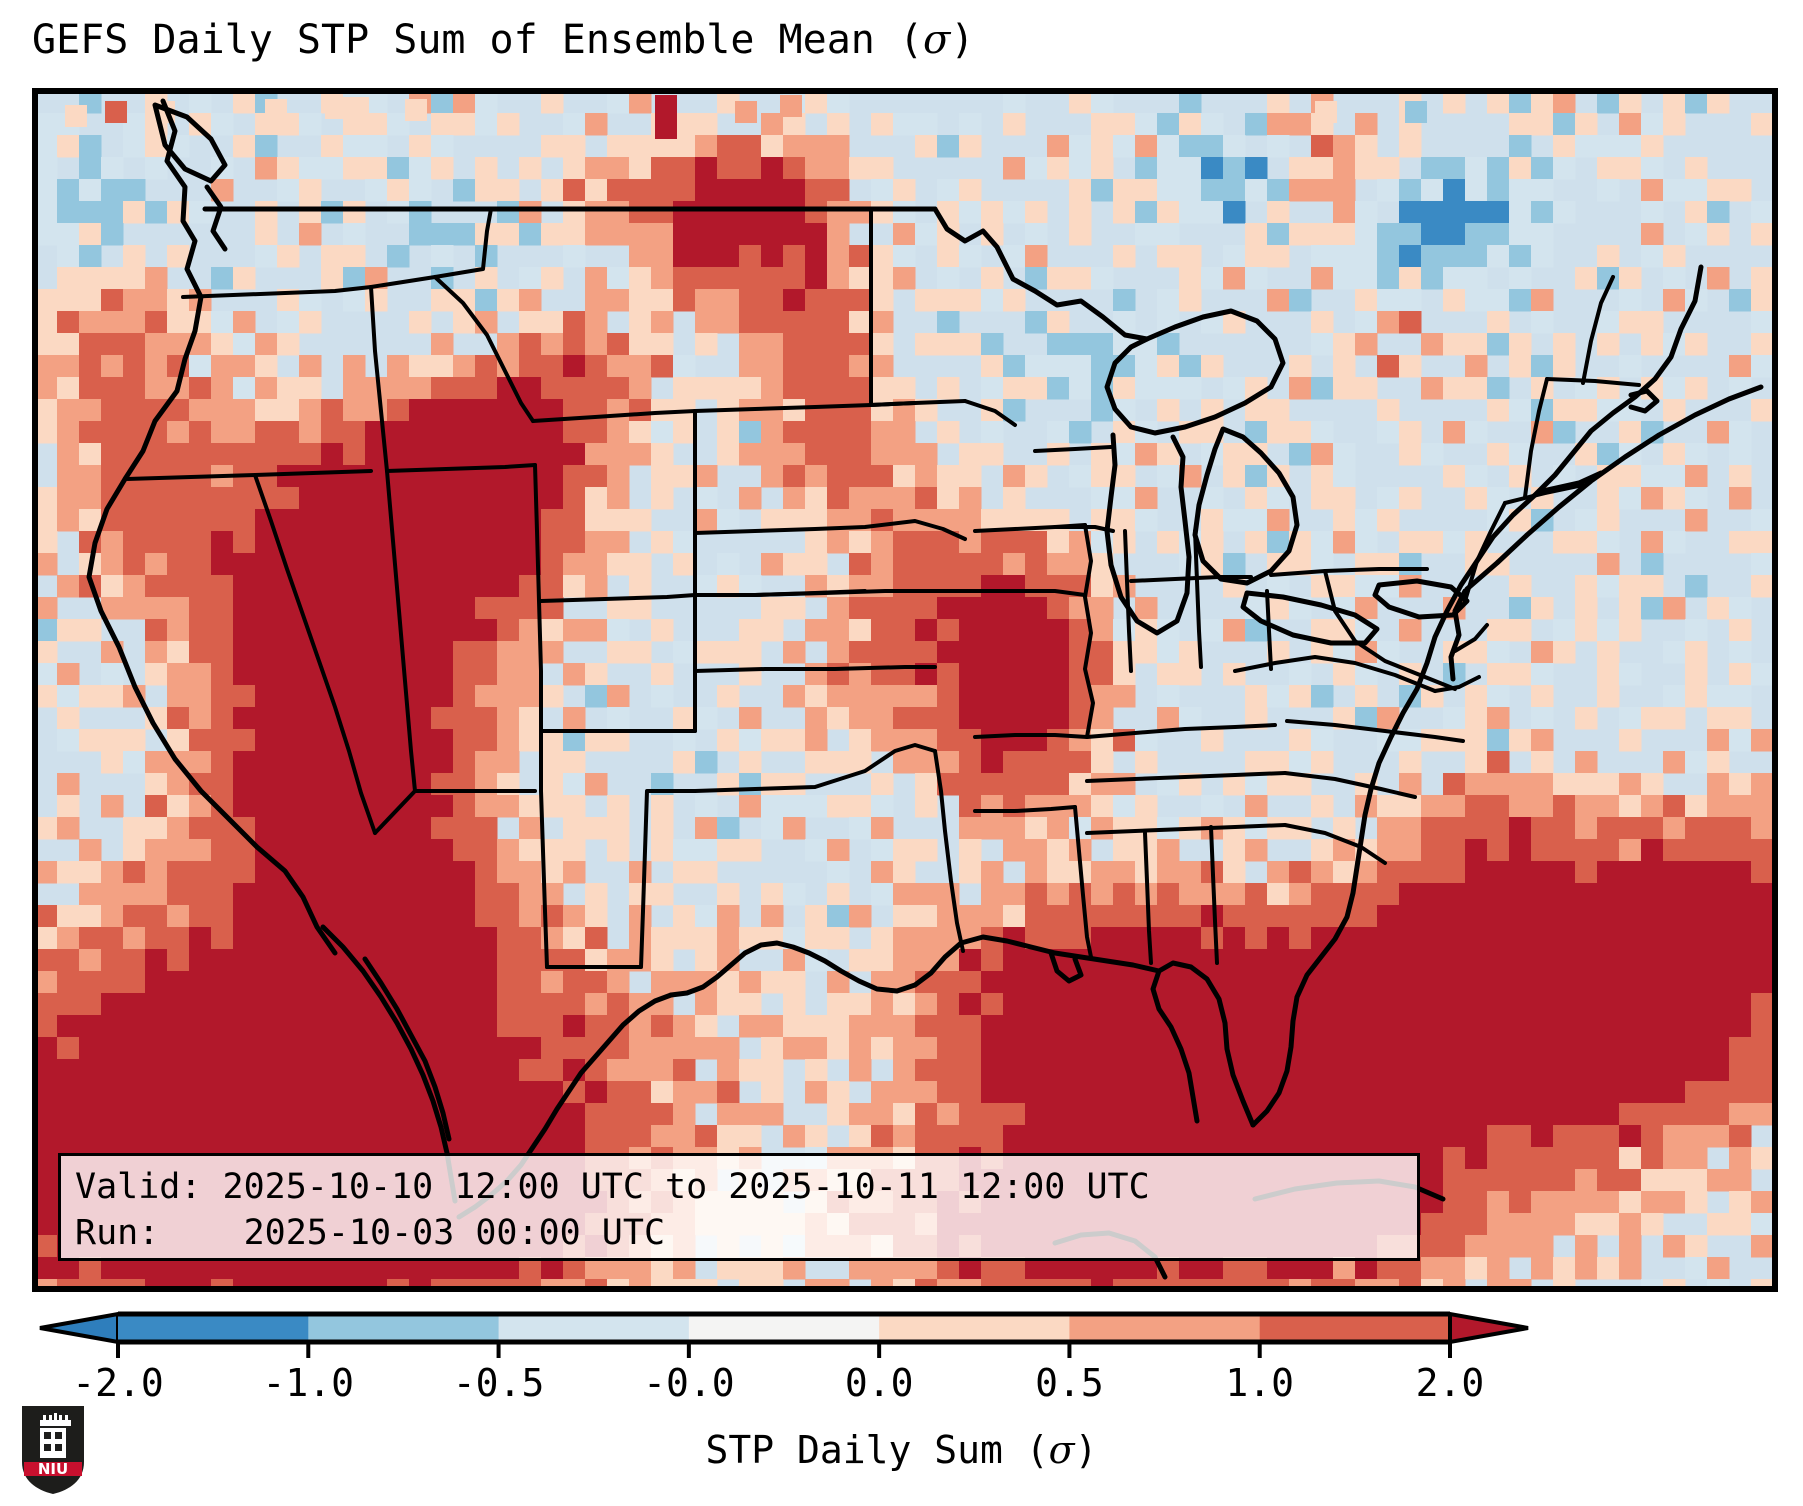 Image resolution: width=1803 pixels, height=1506 pixels. What do you see at coordinates (901, 1331) in the screenshot?
I see `colorbar-canvas` at bounding box center [901, 1331].